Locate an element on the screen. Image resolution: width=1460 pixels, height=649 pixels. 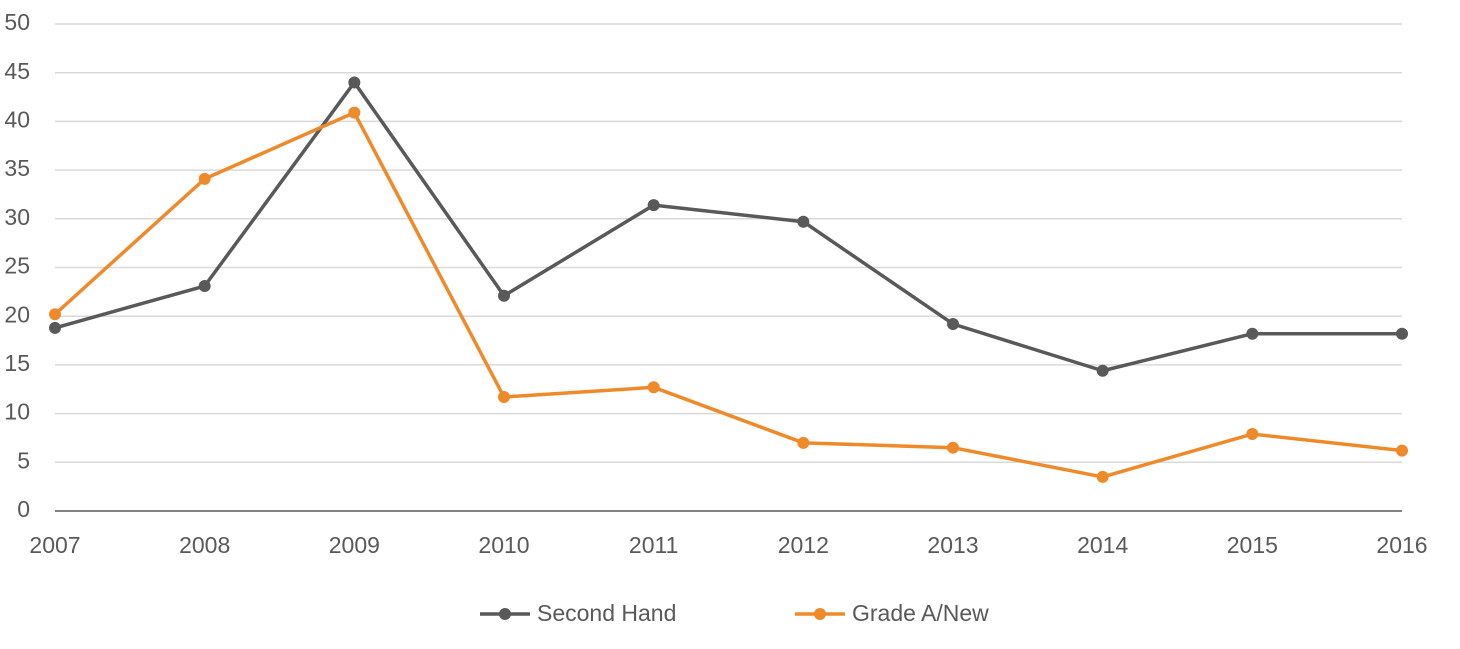
x-tick-label: 2014 is located at coordinates (1102, 545).